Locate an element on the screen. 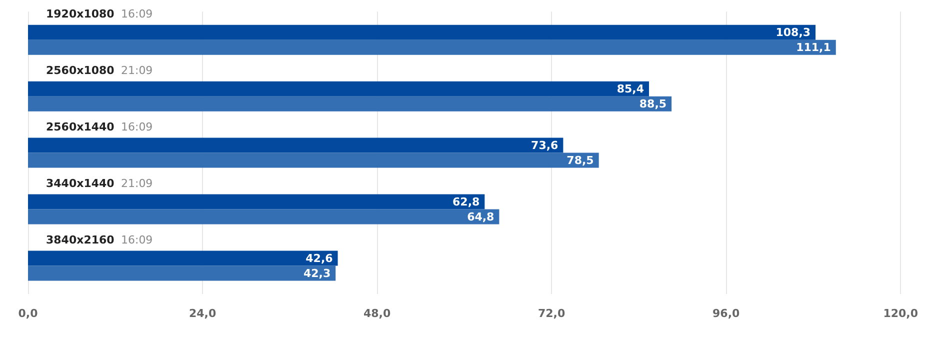 The height and width of the screenshot is (337, 929). y-tick-label: 2560x1440 16:09 is located at coordinates (99, 127).